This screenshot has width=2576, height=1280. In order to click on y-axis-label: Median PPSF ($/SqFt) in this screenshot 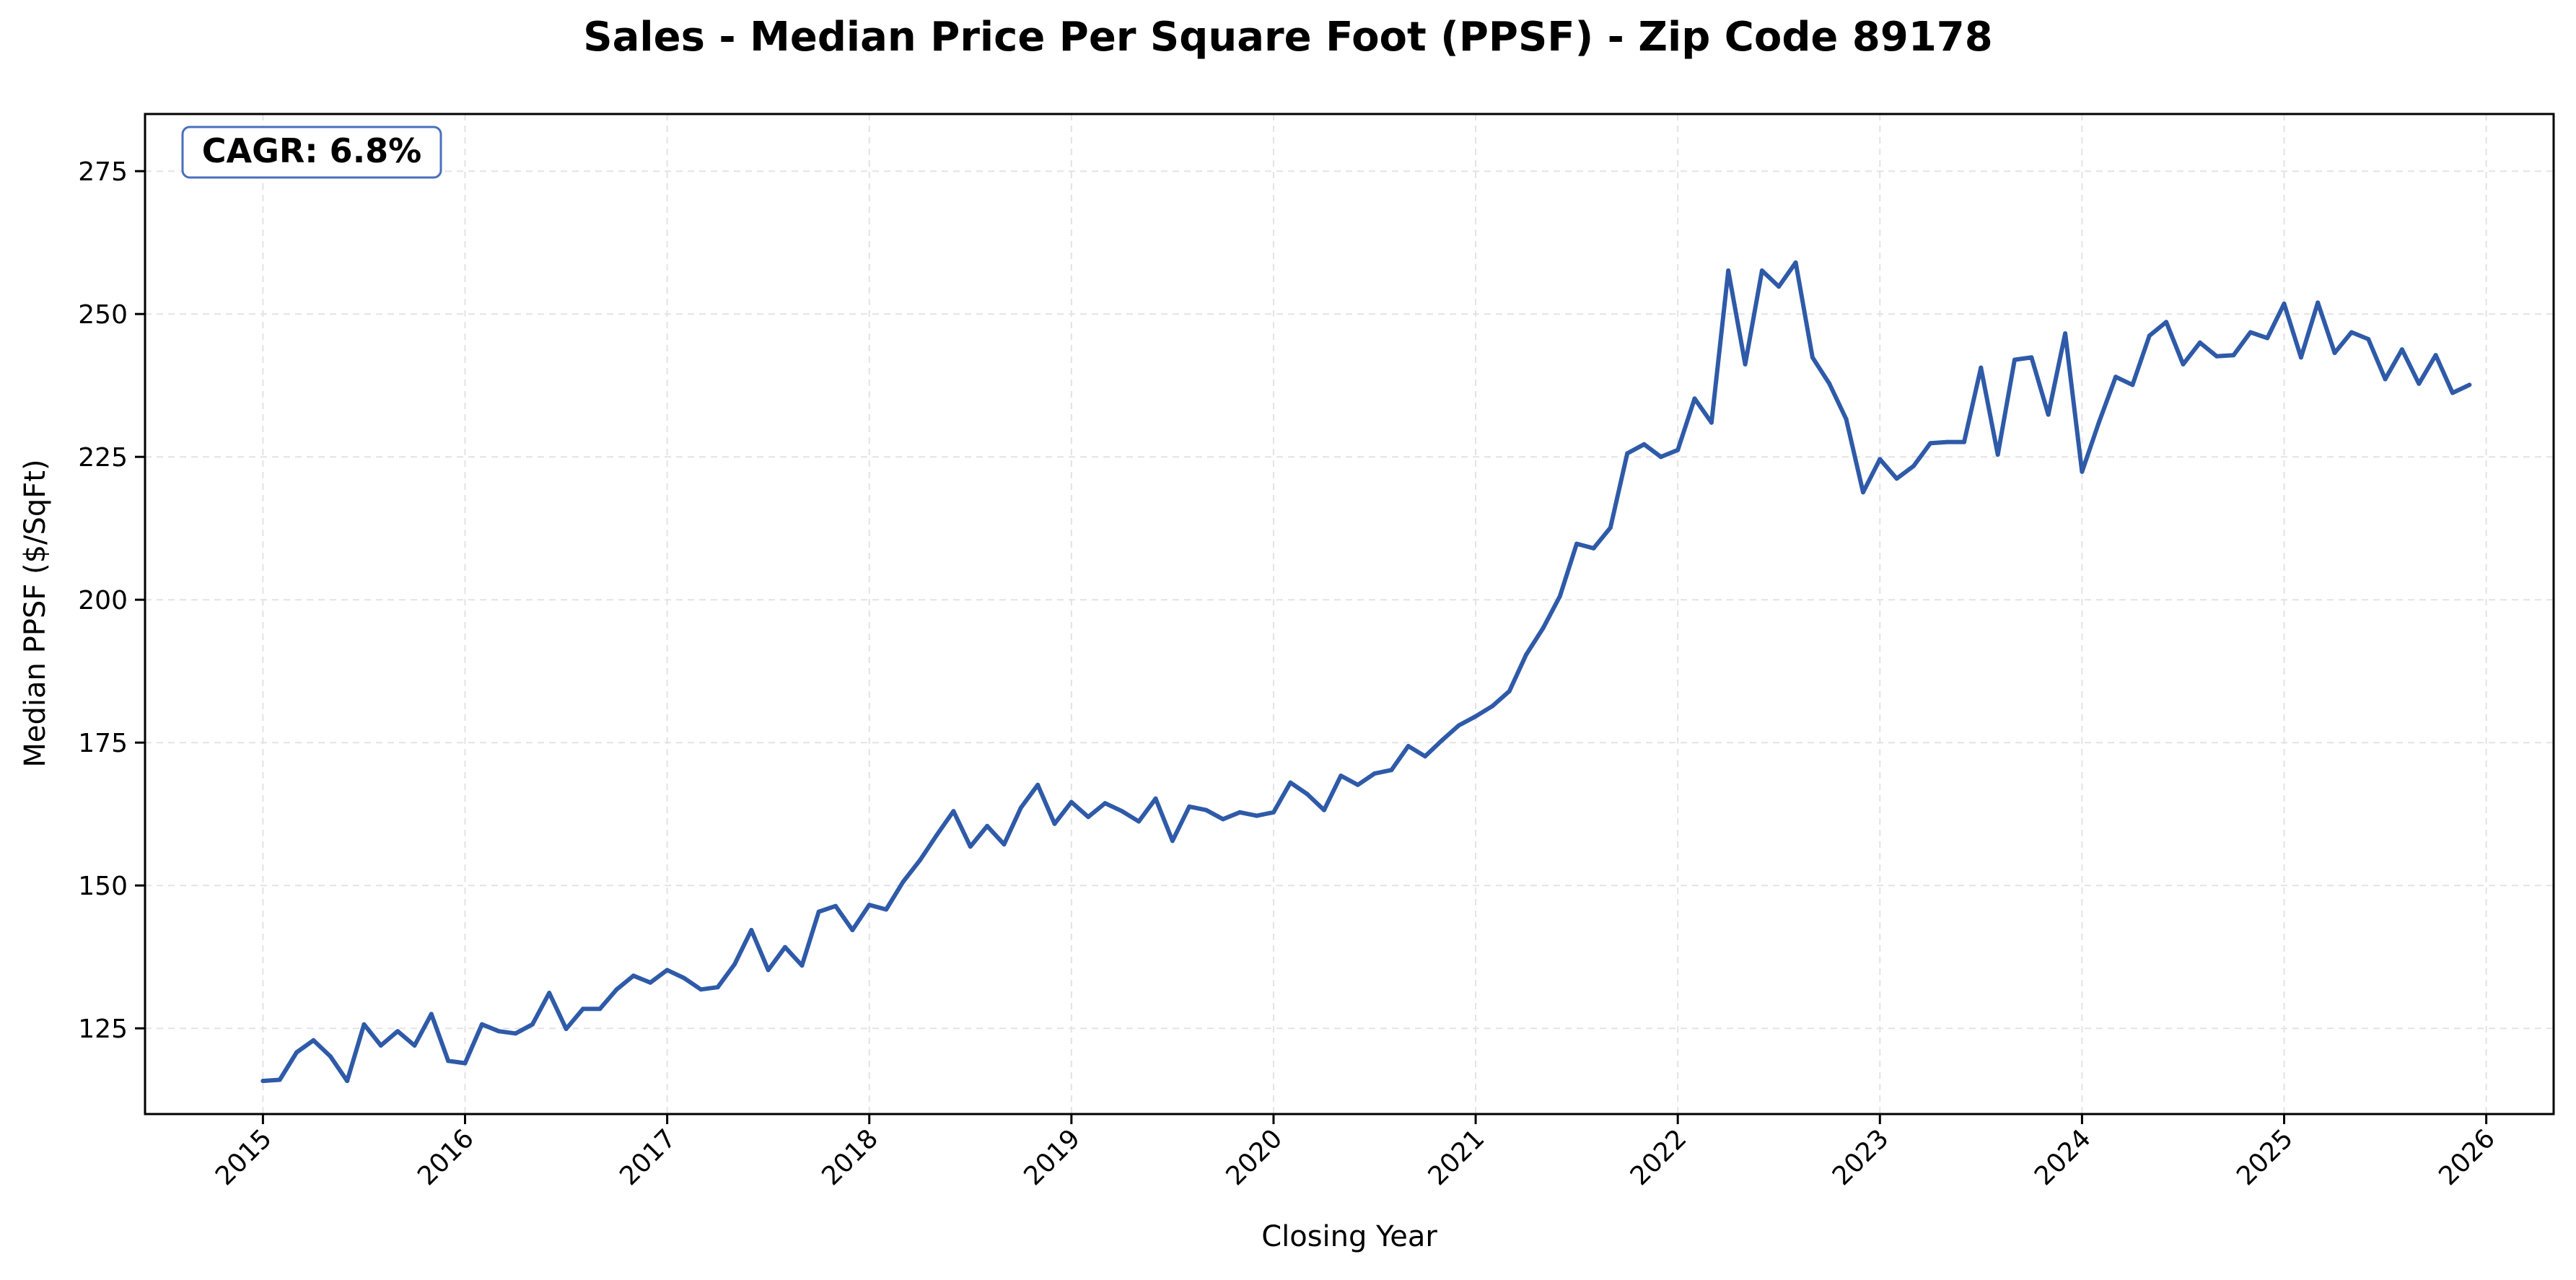, I will do `click(35, 613)`.